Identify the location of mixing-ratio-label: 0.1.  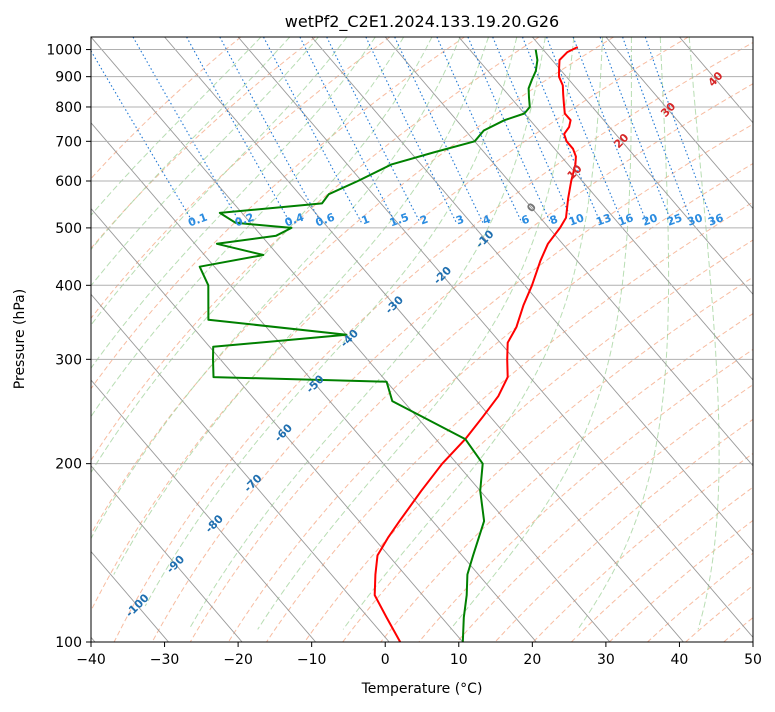
(197, 220).